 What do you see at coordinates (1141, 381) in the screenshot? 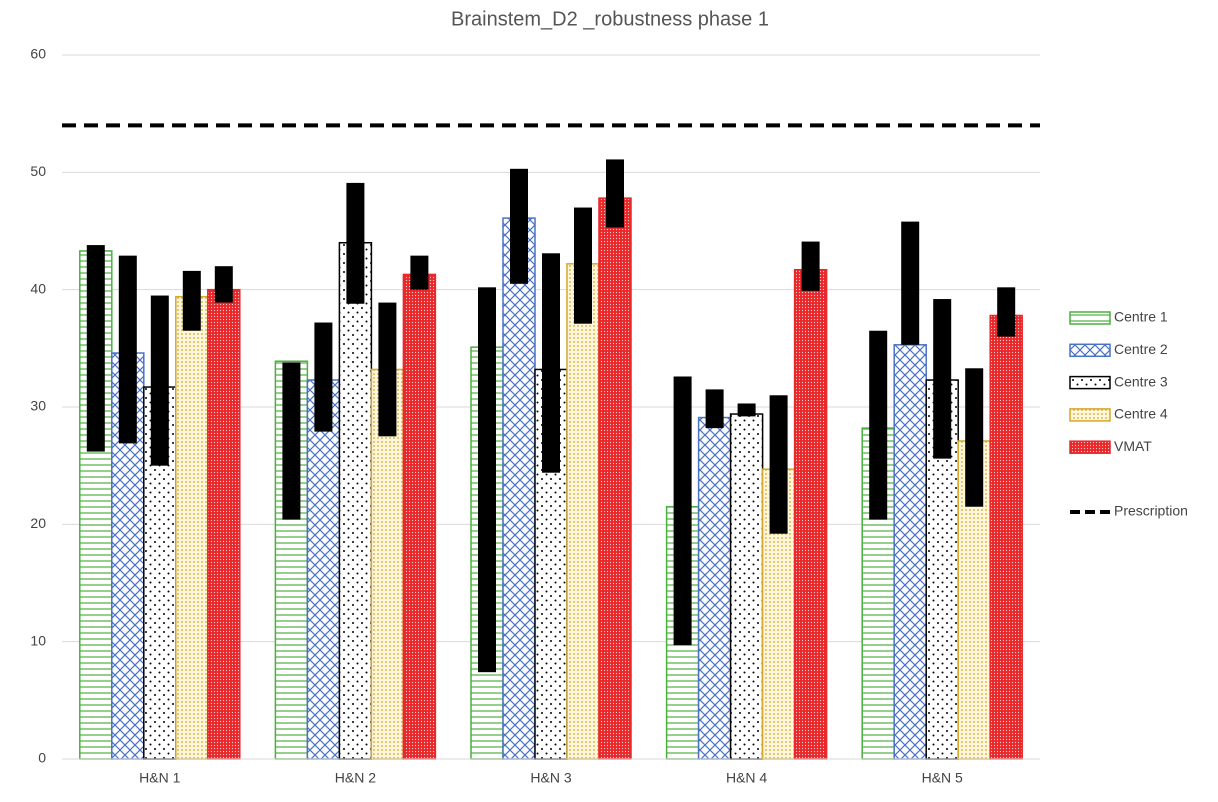
I see `legend-label: Centre 3` at bounding box center [1141, 381].